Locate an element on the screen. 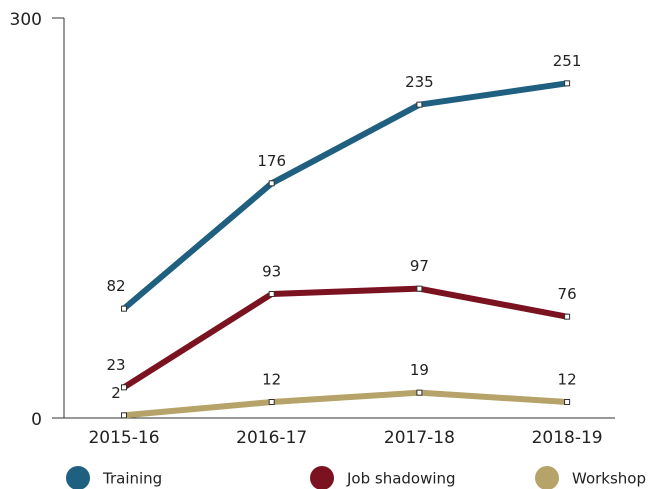 This screenshot has width=648, height=489. data-label: 176 is located at coordinates (271, 161).